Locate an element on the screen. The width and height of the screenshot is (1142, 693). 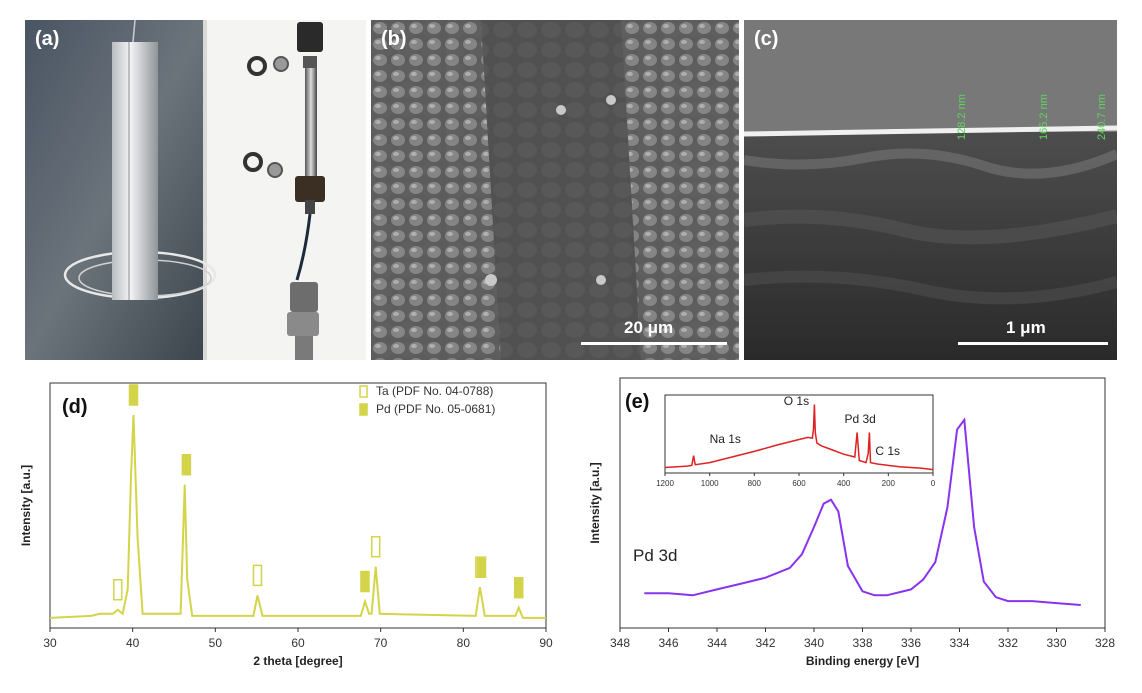
inset-x-tick-label-5: 200 is located at coordinates (889, 483).